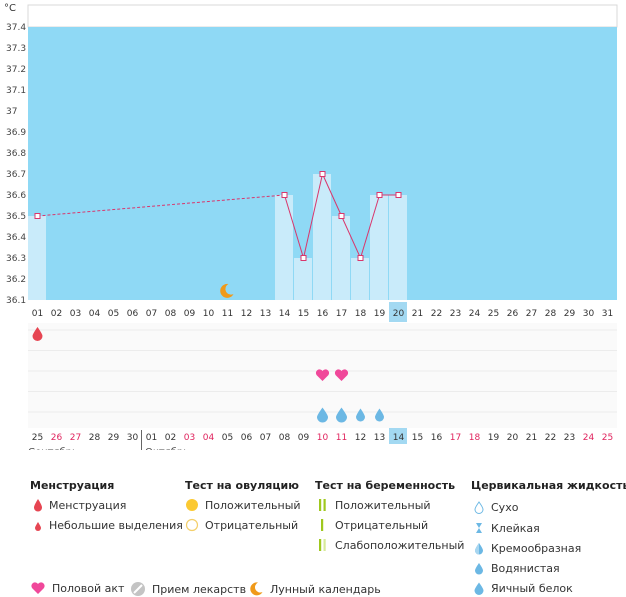 The width and height of the screenshot is (626, 597). What do you see at coordinates (417, 314) in the screenshot?
I see `cycle-day-label: 21` at bounding box center [417, 314].